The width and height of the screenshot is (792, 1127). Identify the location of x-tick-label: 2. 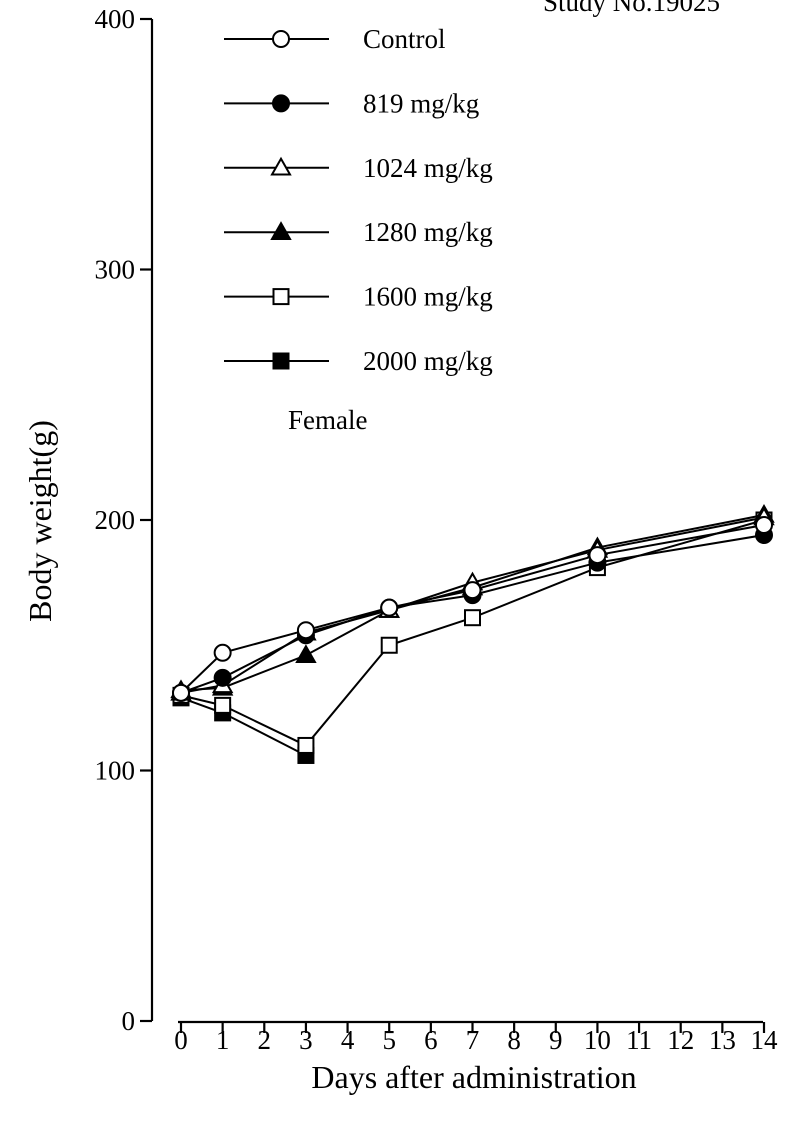
(265, 1040).